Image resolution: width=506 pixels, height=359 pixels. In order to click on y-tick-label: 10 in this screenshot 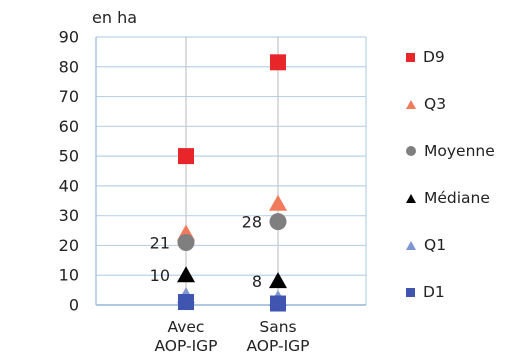, I will do `click(69, 275)`.